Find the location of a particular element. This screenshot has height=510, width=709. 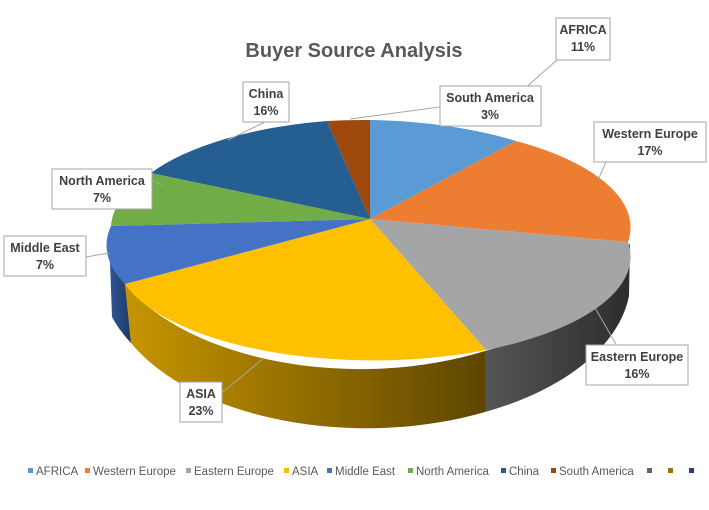

label-asia-value: 23% is located at coordinates (200, 411).